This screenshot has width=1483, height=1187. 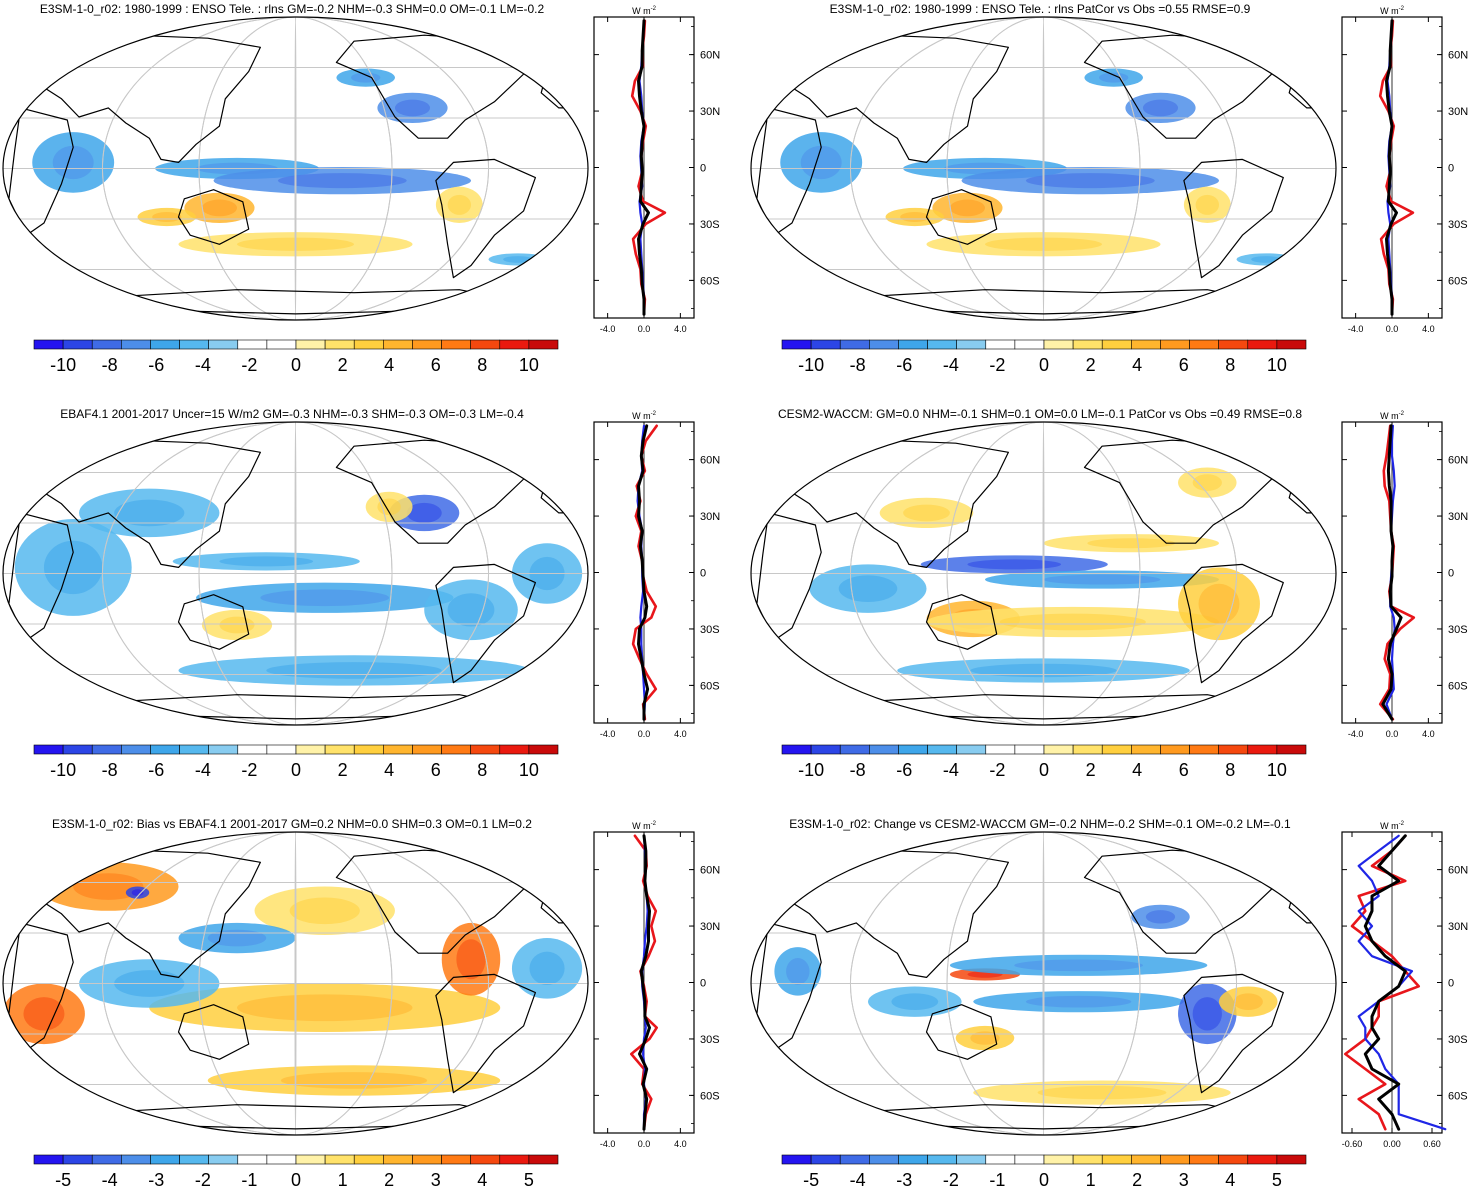 I want to click on colorbar-tick-label: -10, so click(x=811, y=770).